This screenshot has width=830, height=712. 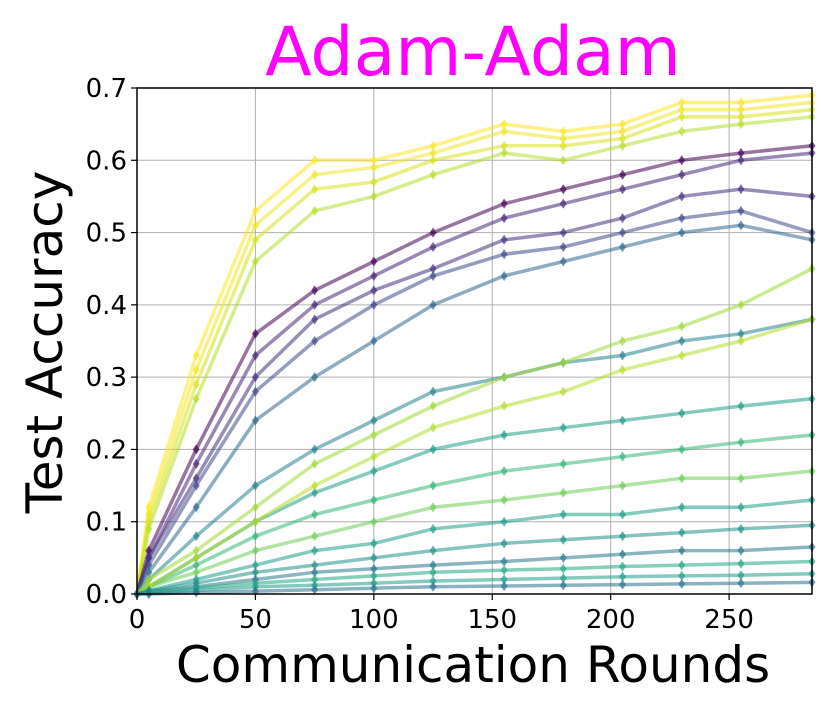 I want to click on x-tick-label: 250, so click(x=729, y=620).